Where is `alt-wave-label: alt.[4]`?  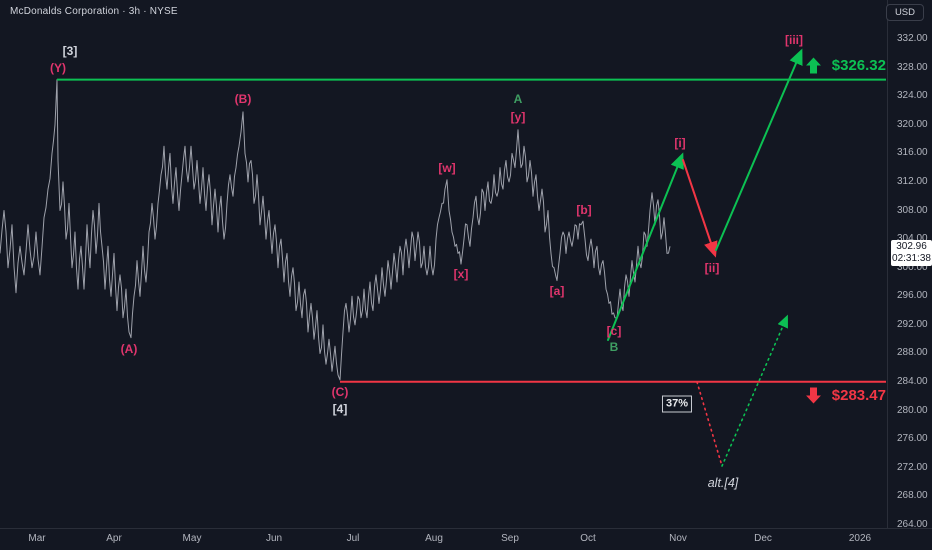 alt-wave-label: alt.[4] is located at coordinates (723, 483).